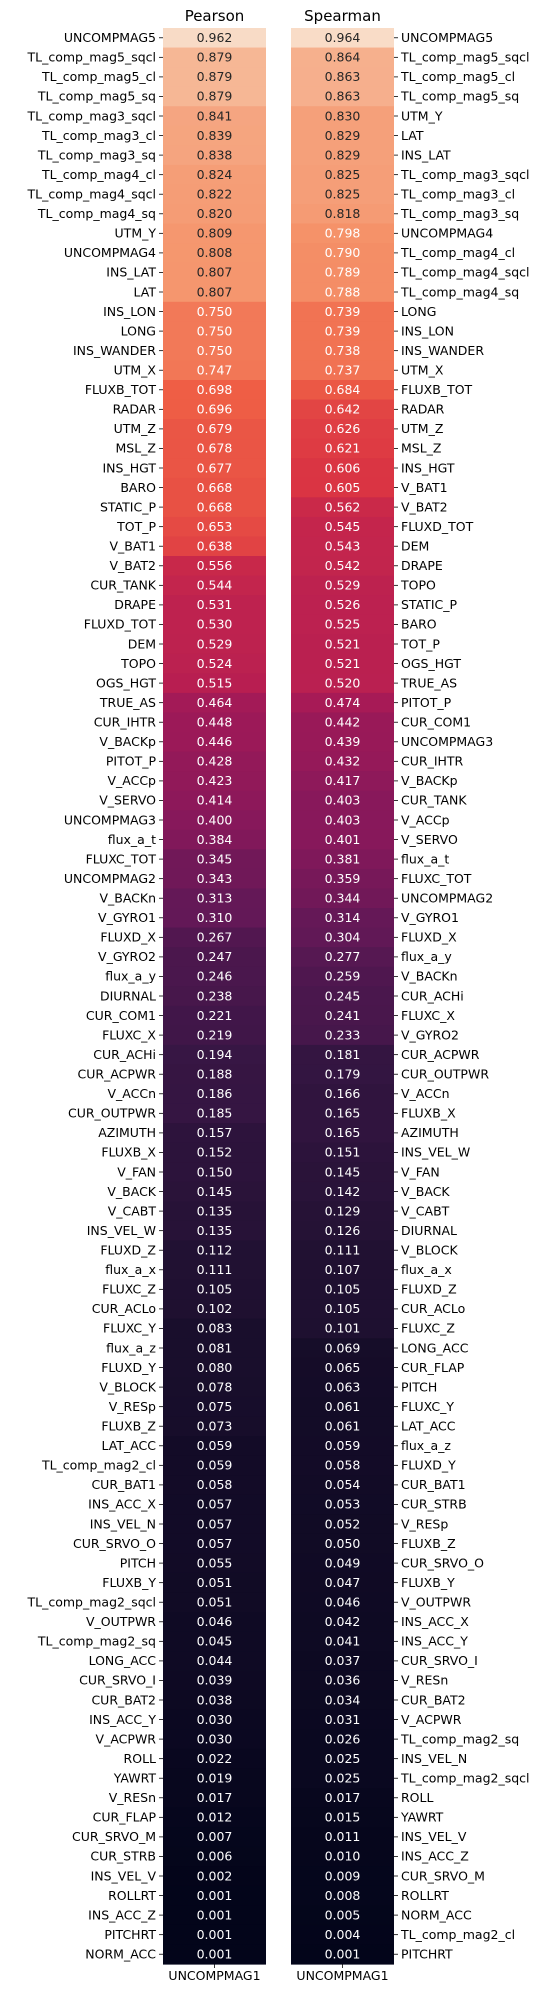 This screenshot has width=557, height=1991. I want to click on row-label: AZIMUTH, so click(430, 1132).